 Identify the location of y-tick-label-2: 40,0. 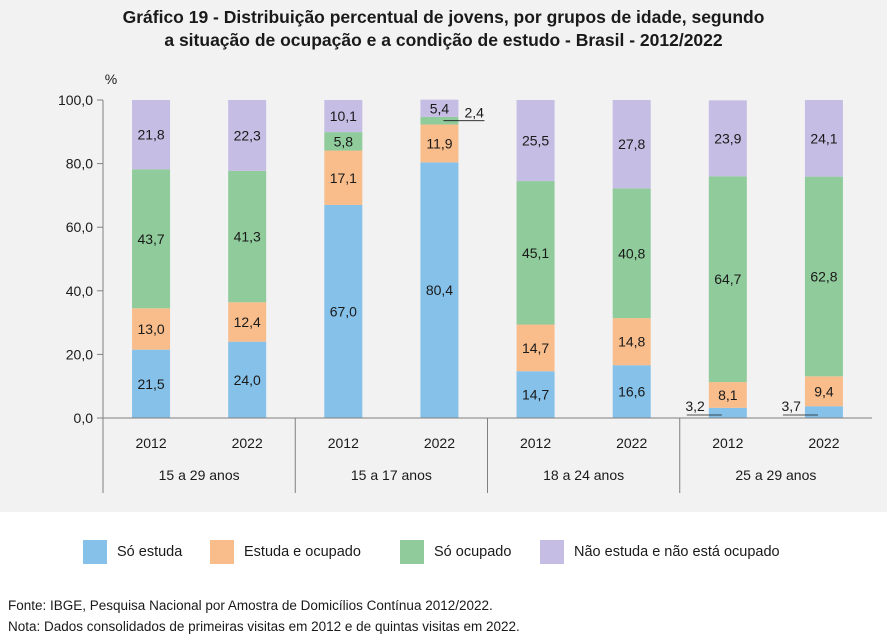
(79, 291).